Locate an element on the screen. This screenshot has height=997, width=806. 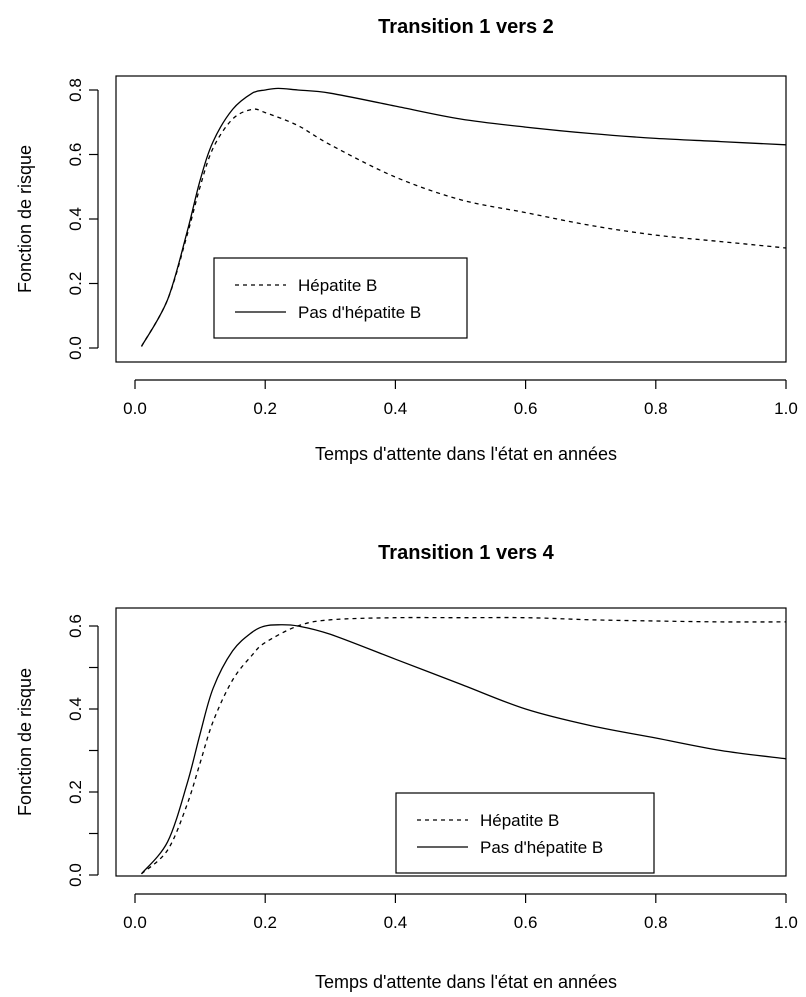
chart-2-legend-label-pas-hepatite-b: Pas d'hépatite B is located at coordinates (541, 847).